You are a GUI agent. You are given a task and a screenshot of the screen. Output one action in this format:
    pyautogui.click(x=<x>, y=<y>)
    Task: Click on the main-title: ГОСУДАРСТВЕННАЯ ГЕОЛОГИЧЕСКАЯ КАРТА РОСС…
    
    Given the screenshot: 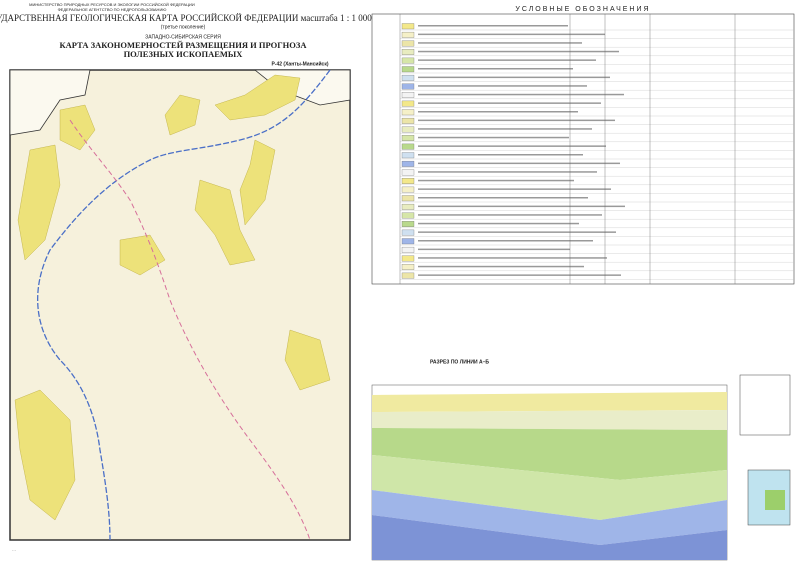 What is the action you would take?
    pyautogui.click(x=194, y=18)
    